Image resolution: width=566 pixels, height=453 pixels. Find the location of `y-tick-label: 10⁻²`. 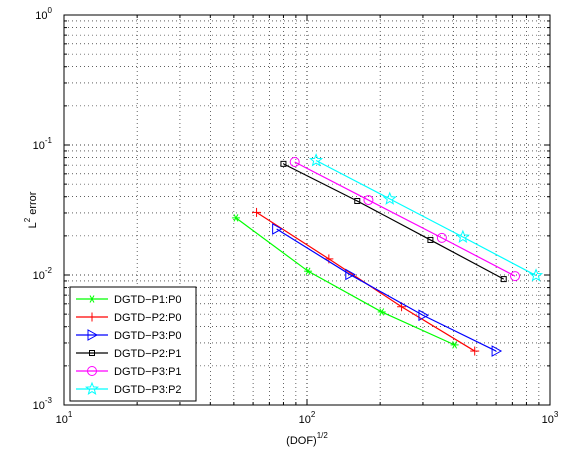

y-tick-label: 10⁻² is located at coordinates (43, 274).